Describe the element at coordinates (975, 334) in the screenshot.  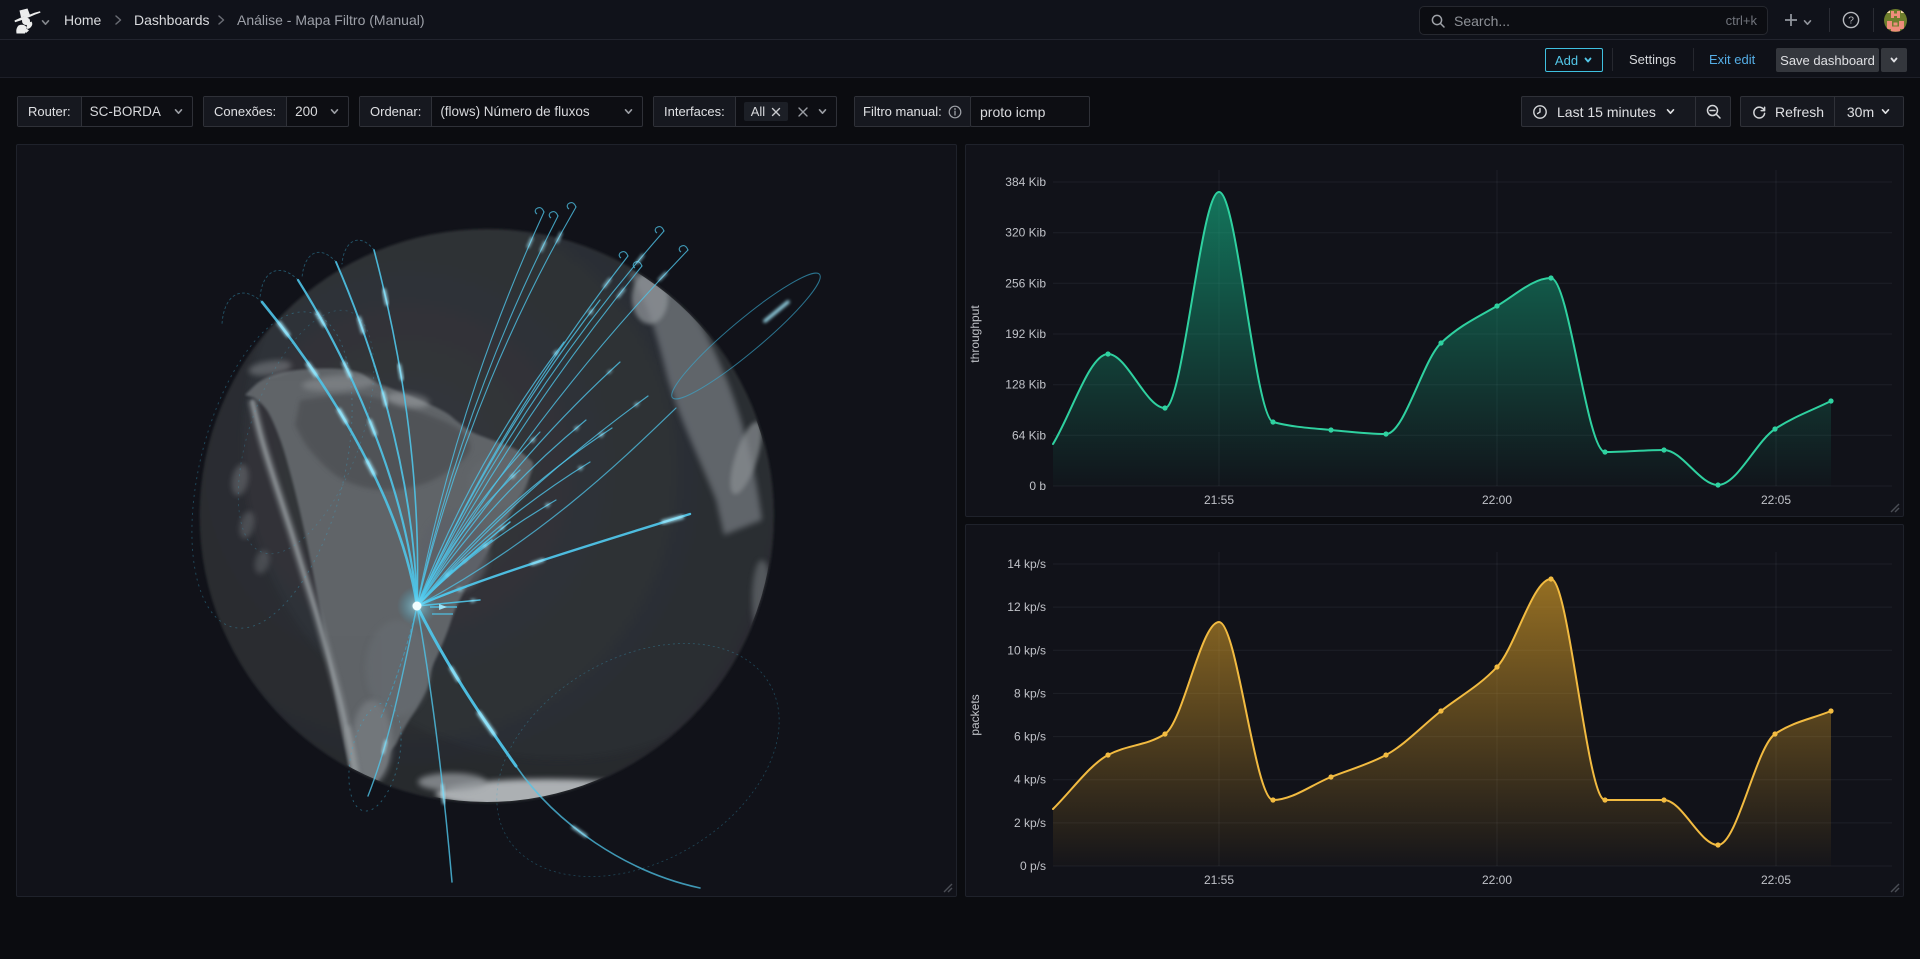
I see `svg-text: throughput` at that location.